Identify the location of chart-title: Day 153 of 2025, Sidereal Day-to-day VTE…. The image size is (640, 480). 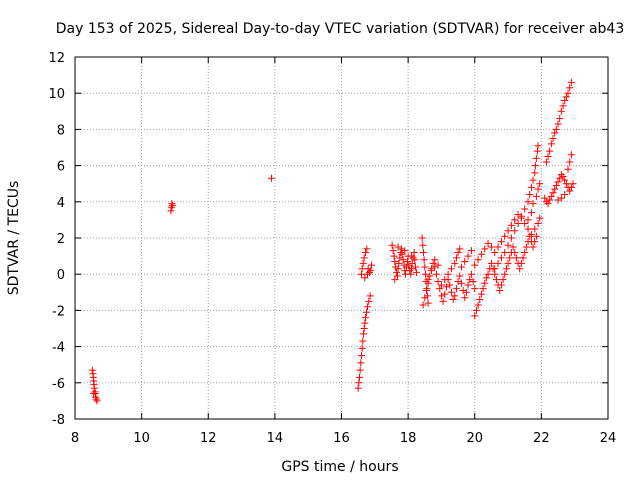
(340, 29).